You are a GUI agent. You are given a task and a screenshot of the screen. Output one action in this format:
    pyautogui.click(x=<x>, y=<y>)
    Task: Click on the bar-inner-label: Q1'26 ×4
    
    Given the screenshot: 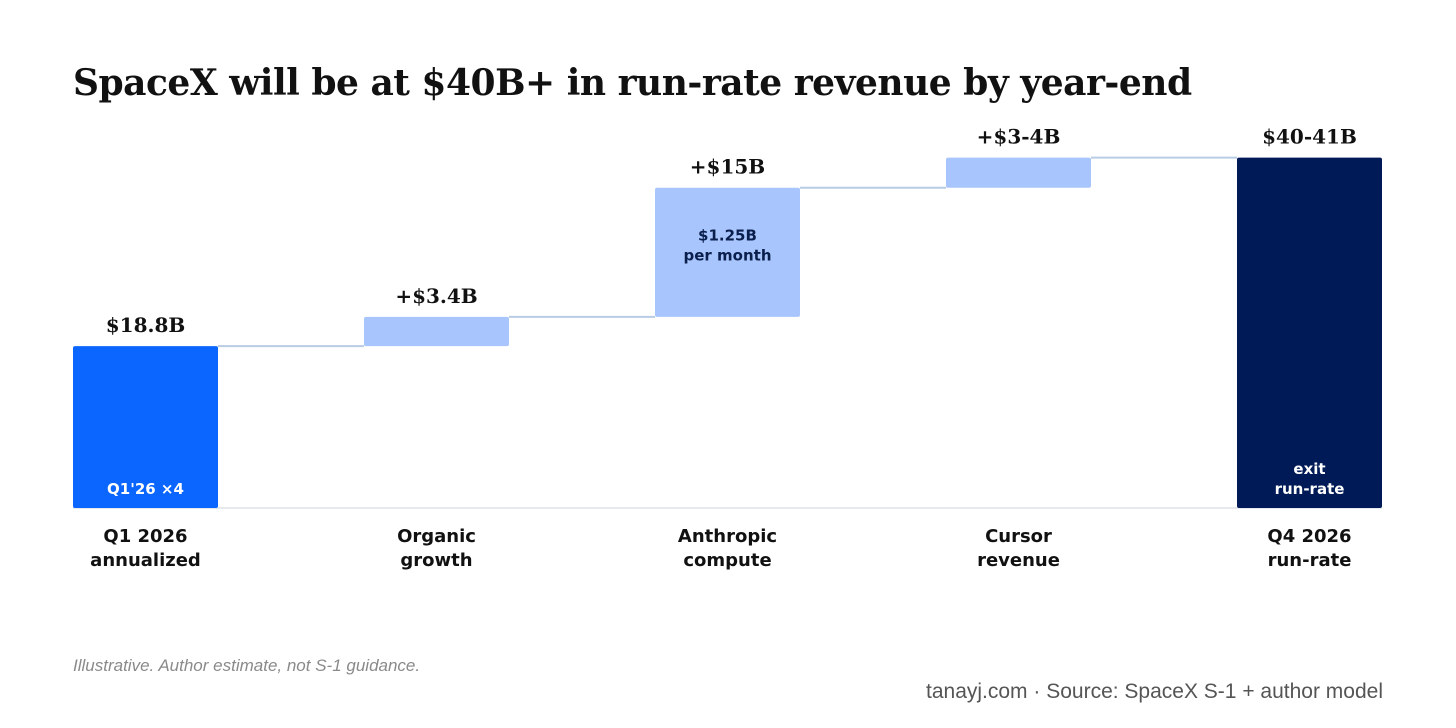 What is the action you would take?
    pyautogui.click(x=145, y=489)
    